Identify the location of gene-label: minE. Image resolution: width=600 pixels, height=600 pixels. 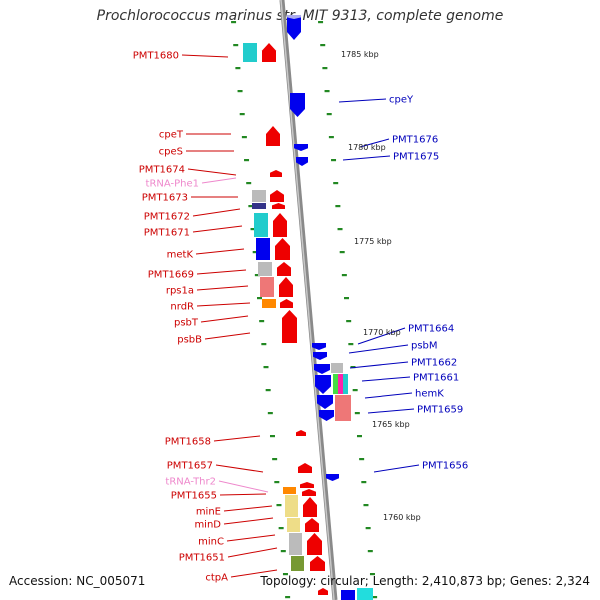
(208, 512).